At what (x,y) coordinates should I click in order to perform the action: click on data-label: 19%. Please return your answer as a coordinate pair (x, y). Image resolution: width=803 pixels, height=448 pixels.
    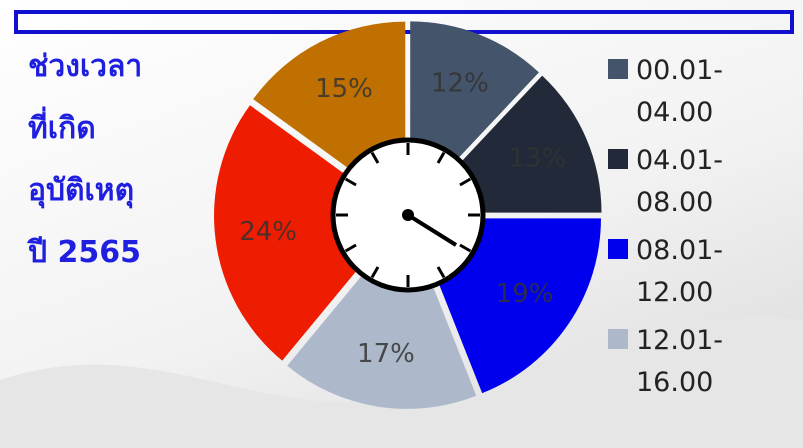
    Looking at the image, I should click on (525, 294).